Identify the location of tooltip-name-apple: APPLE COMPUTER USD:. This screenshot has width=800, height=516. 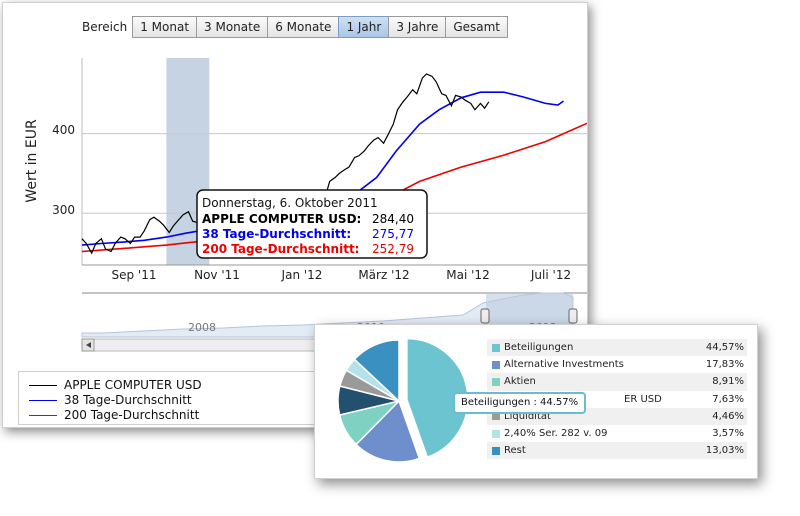
(281, 219).